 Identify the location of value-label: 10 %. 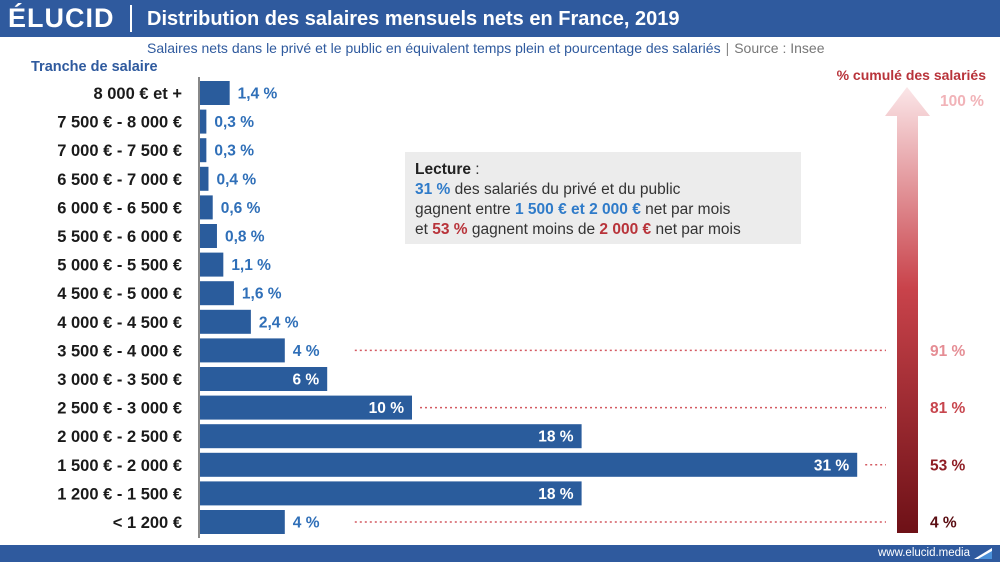
(387, 408).